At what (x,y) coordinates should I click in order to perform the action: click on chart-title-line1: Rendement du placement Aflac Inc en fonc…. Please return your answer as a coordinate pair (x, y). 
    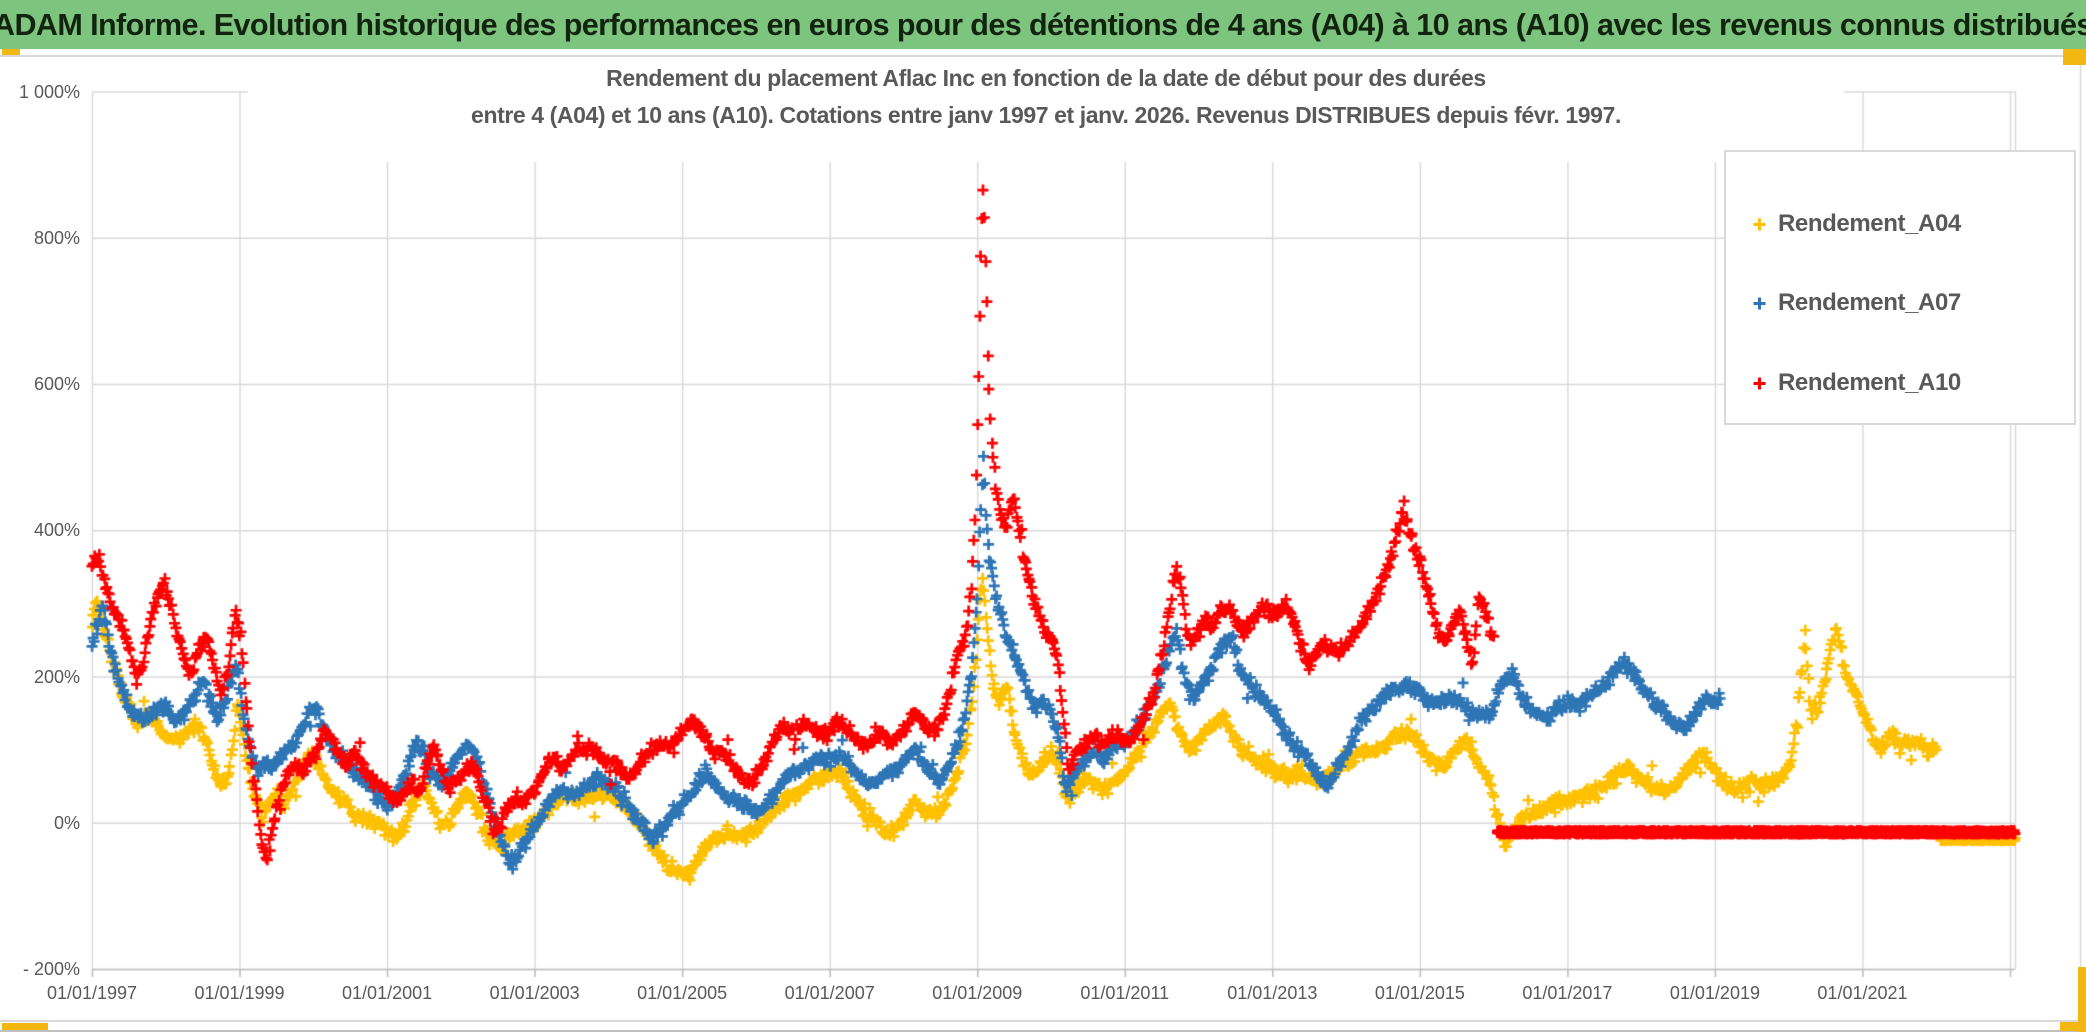
    Looking at the image, I should click on (1046, 78).